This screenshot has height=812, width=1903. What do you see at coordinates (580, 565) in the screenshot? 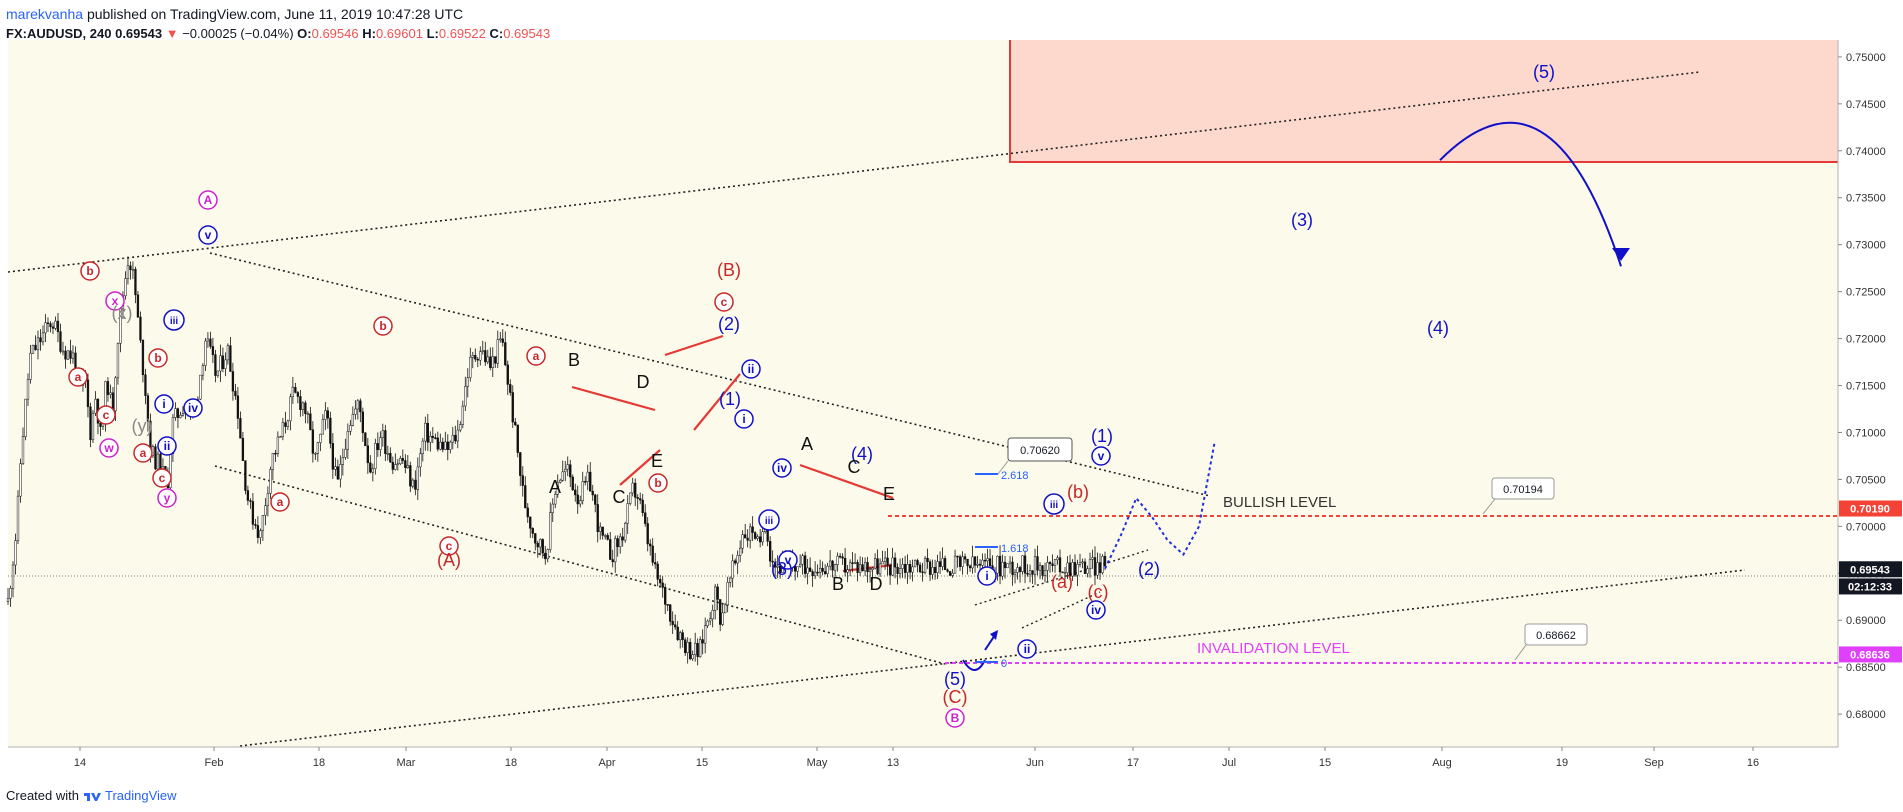
I see `descending-support-line` at bounding box center [580, 565].